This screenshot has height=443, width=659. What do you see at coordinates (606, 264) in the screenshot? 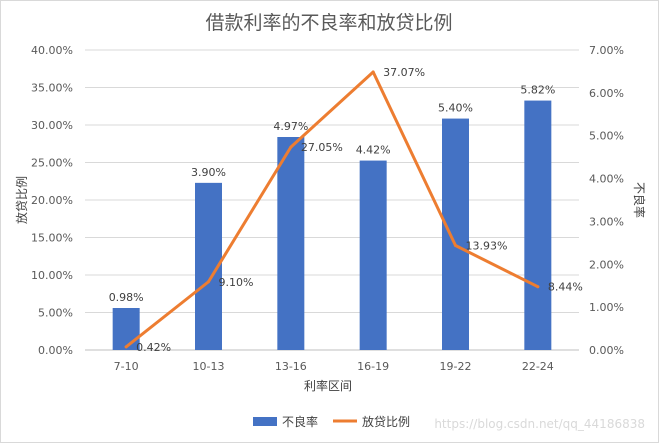
I see `right-tick-label: 2.00%` at bounding box center [606, 264].